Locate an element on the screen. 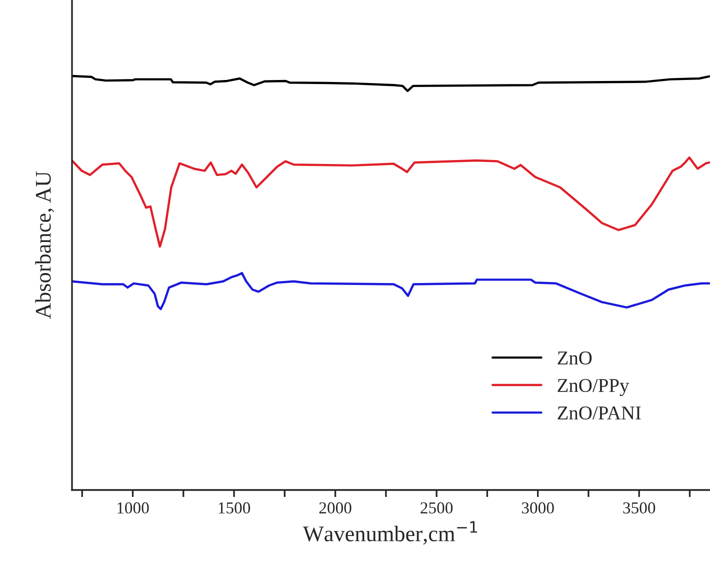  legend-label: ZnO is located at coordinates (575, 358).